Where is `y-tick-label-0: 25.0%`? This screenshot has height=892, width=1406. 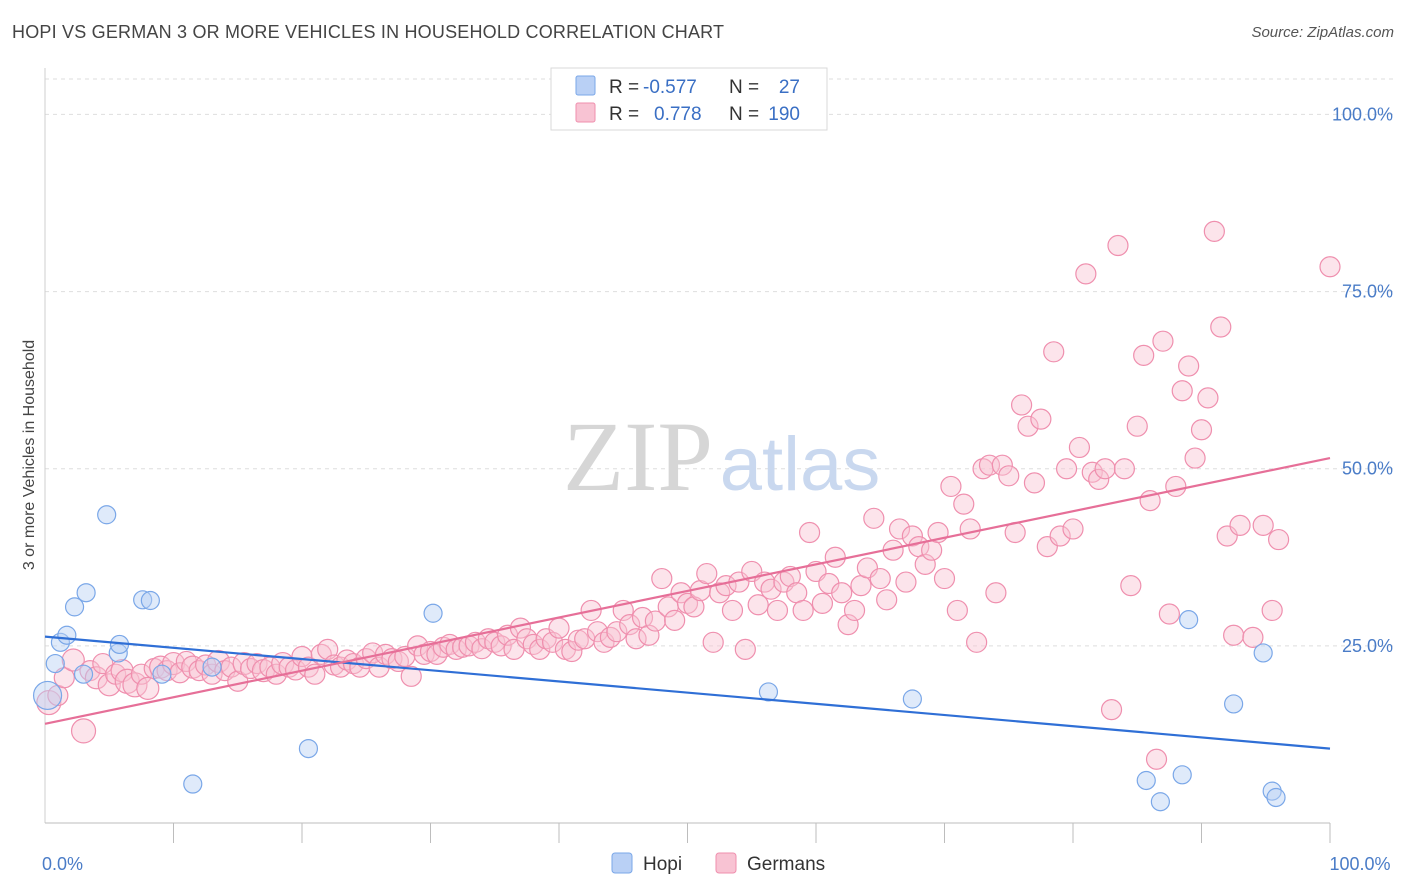 y-tick-label-0: 25.0% is located at coordinates (1367, 646).